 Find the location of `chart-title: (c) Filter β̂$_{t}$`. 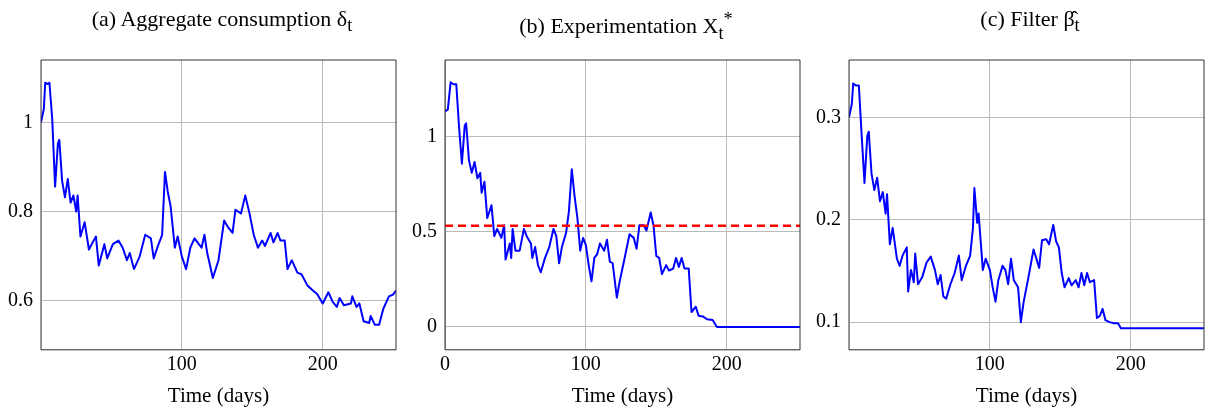

chart-title: (c) Filter β̂$_{t}$ is located at coordinates (1030, 21).